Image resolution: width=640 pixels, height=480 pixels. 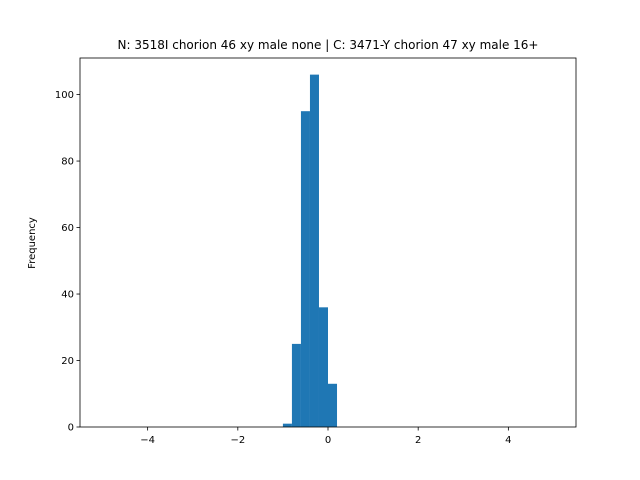 I want to click on x-tick-label: 4, so click(x=508, y=440).